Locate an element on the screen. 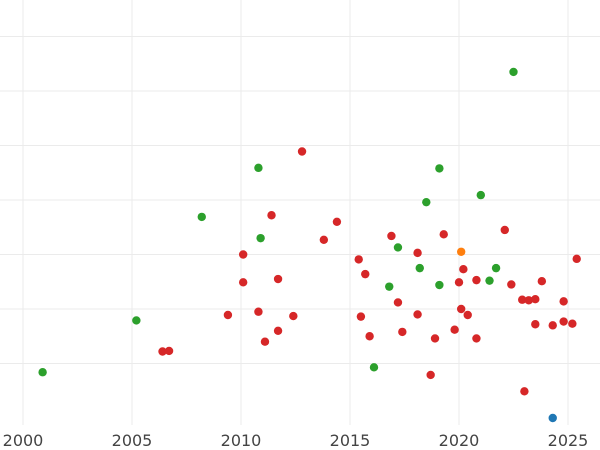  x-axis-tick-labels: 2000 2005 2010 2015 2020 2025 is located at coordinates (296, 440).